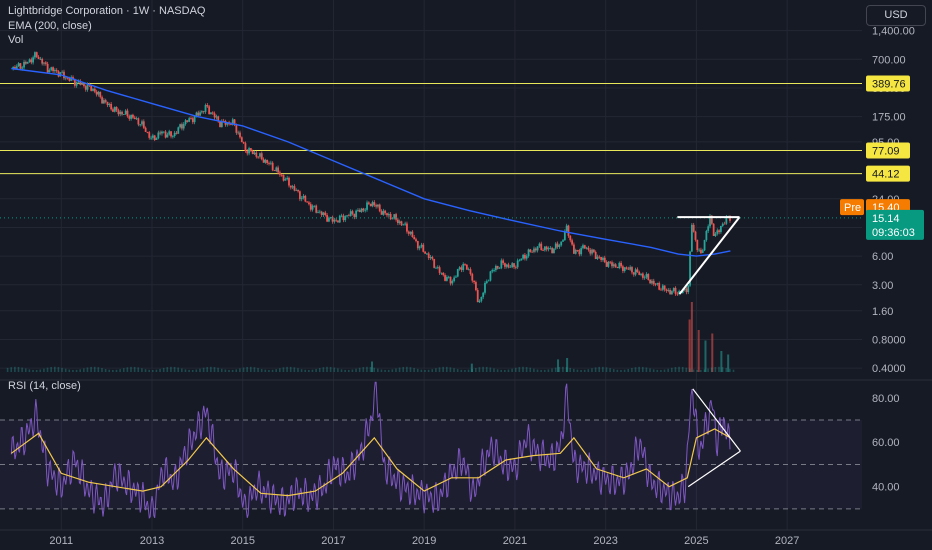  I want to click on symbol-title: Lightbridge Corporation · 1W · NASDAQ, so click(107, 11).